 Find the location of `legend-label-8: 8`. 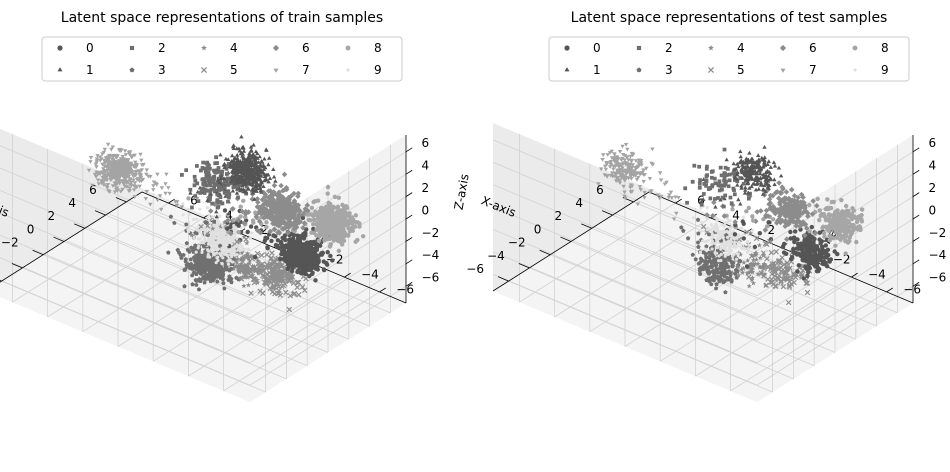

legend-label-8: 8 is located at coordinates (378, 48).